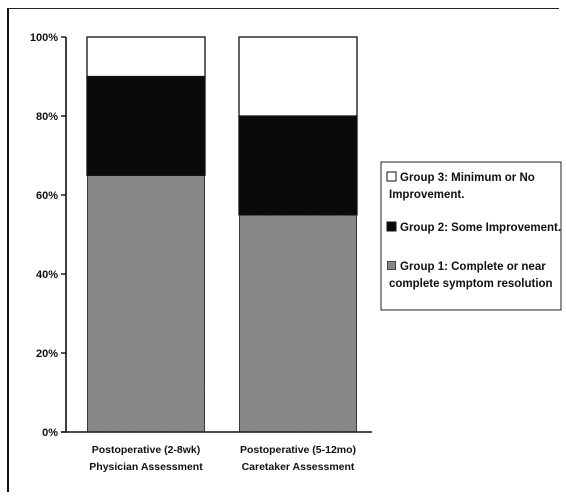 The image size is (566, 499). Describe the element at coordinates (50, 433) in the screenshot. I see `y-tick-label: 0%` at that location.